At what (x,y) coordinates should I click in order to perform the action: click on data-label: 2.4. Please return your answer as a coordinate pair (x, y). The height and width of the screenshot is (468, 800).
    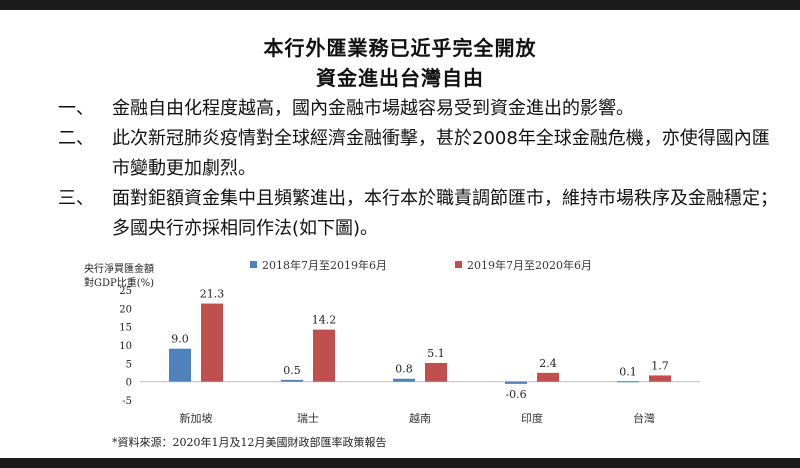
    Looking at the image, I should click on (548, 363).